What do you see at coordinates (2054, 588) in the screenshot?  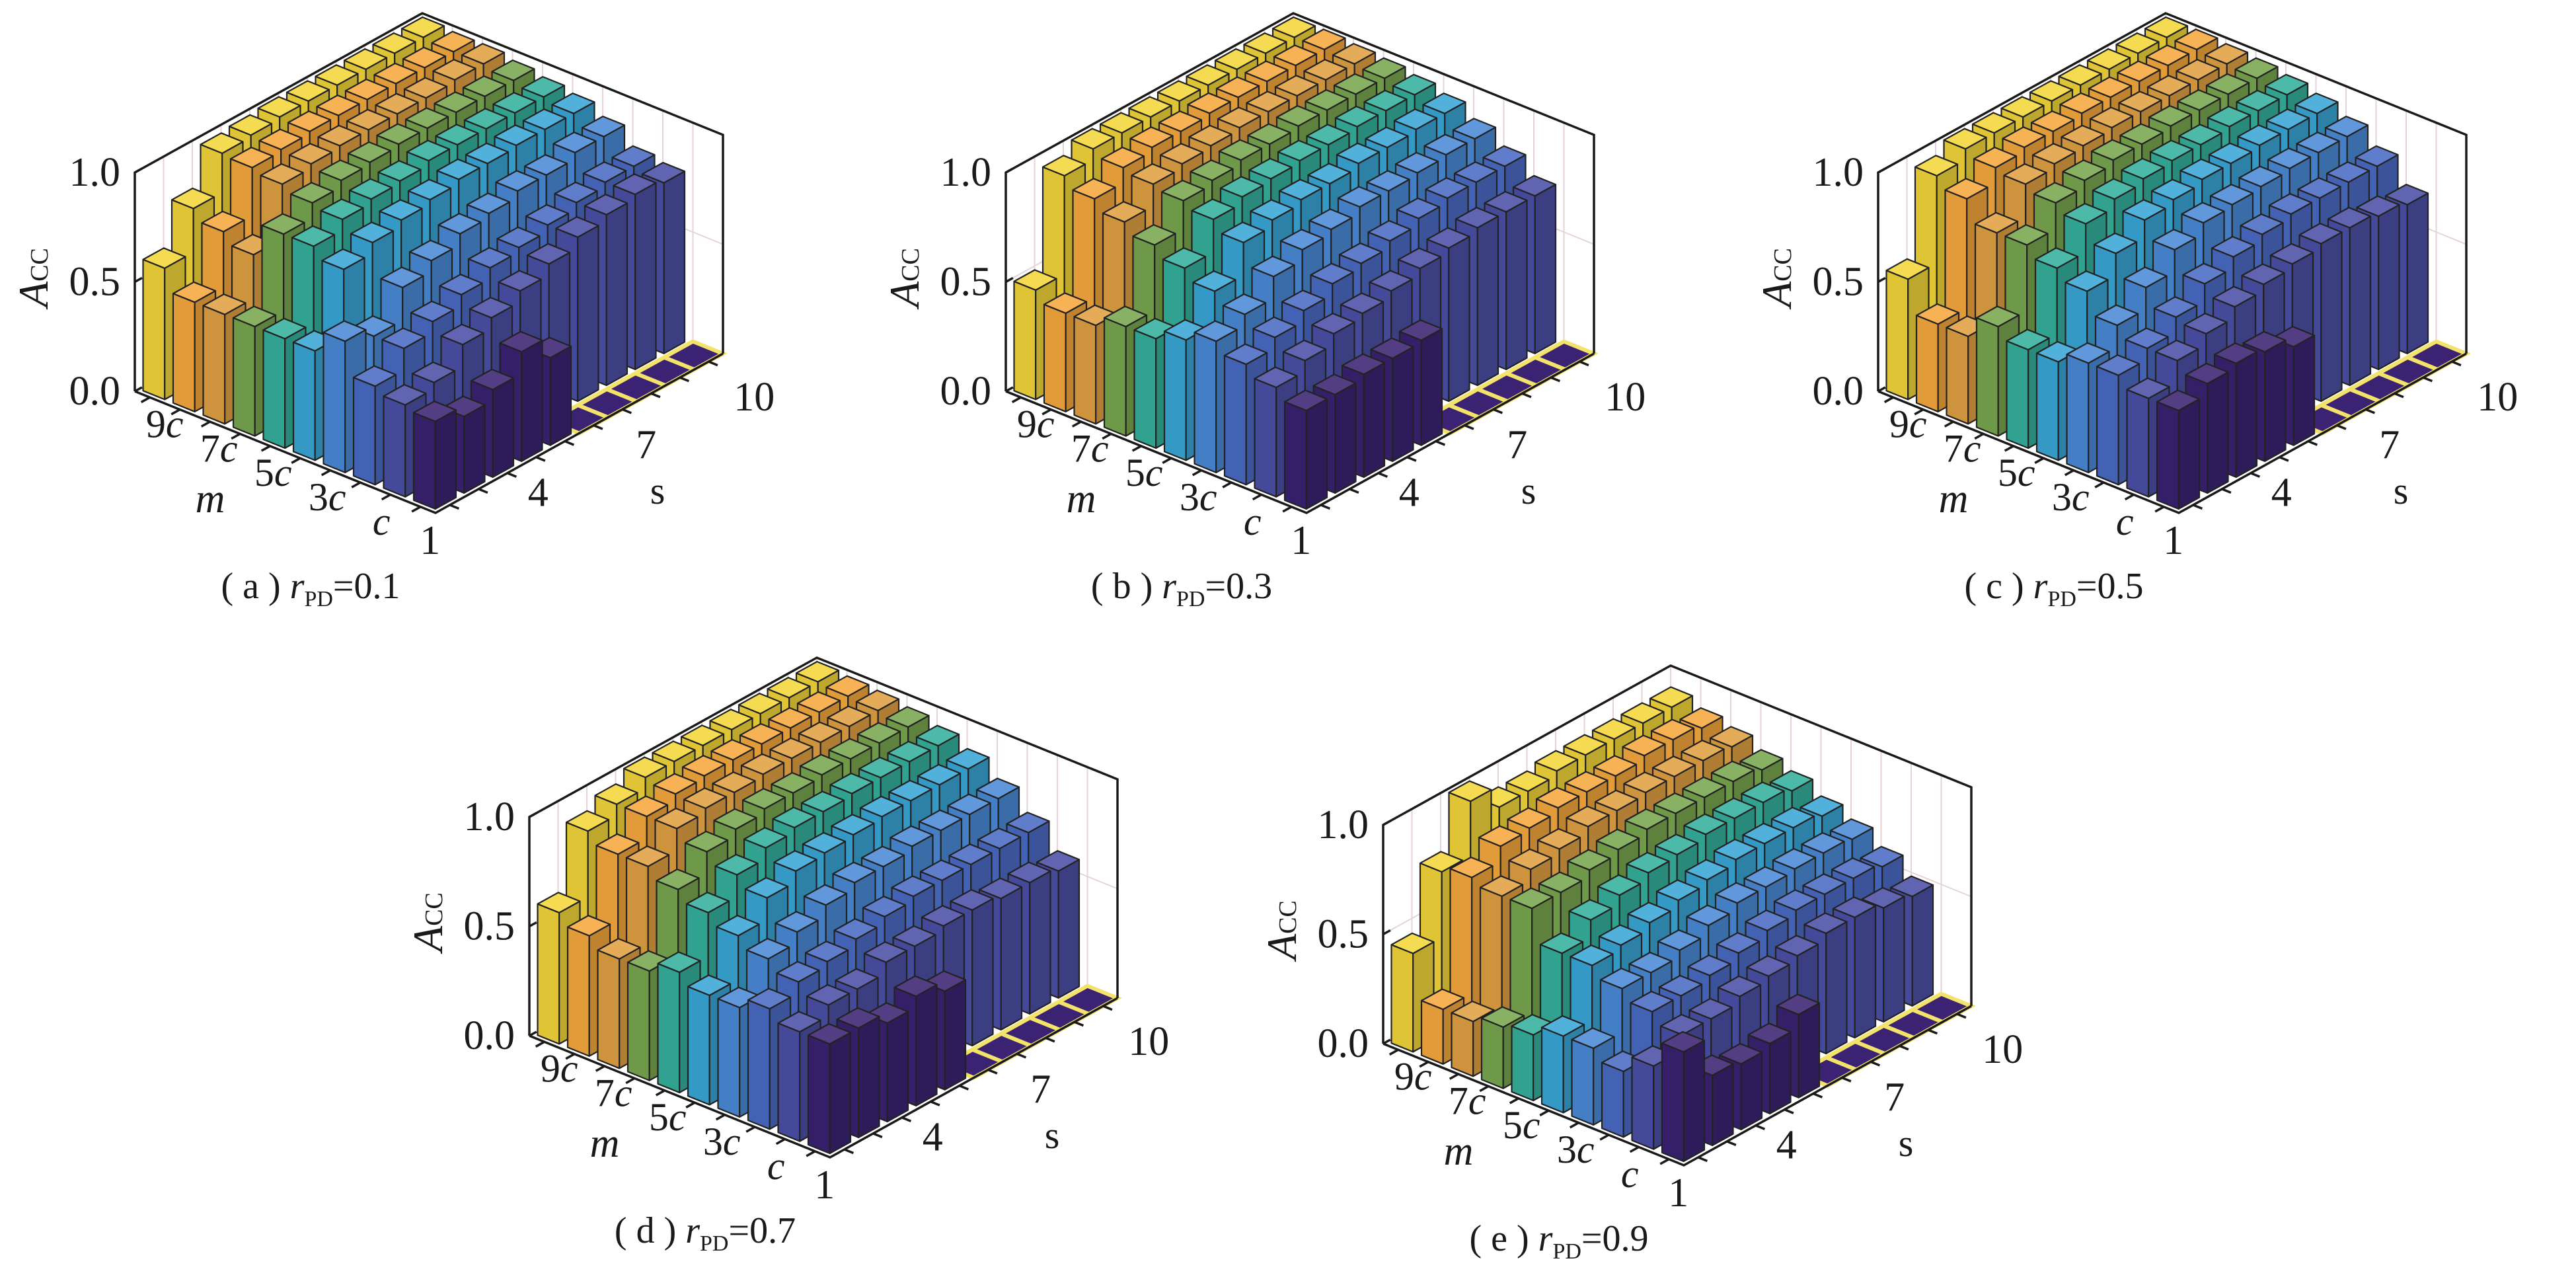 I see `chart-caption: ( c ) rPD=0.5` at bounding box center [2054, 588].